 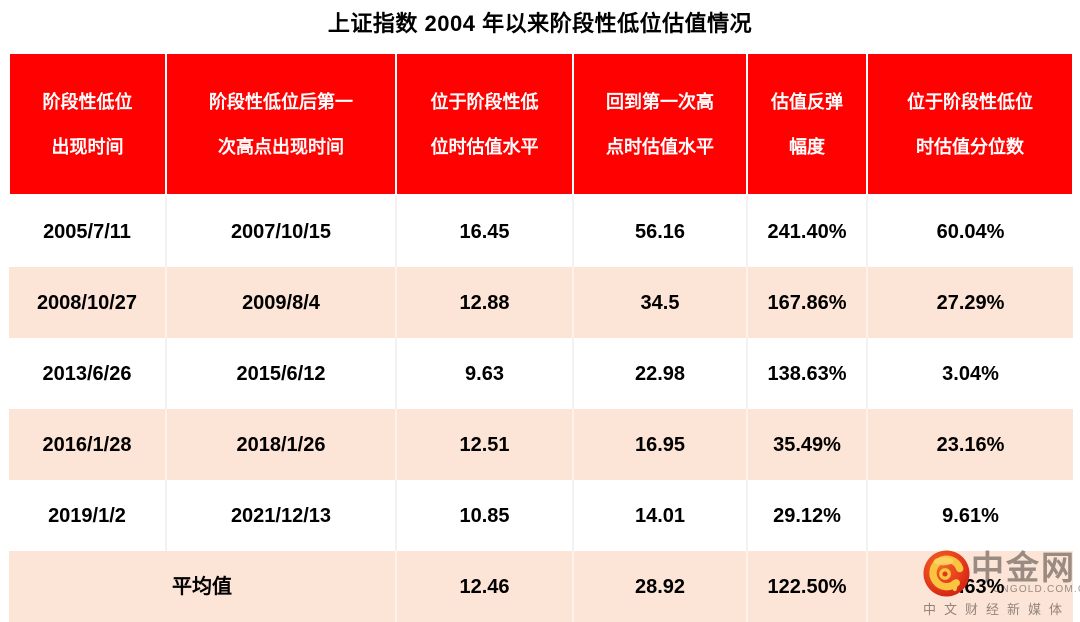 What do you see at coordinates (807, 146) in the screenshot?
I see `header-line: 幅度` at bounding box center [807, 146].